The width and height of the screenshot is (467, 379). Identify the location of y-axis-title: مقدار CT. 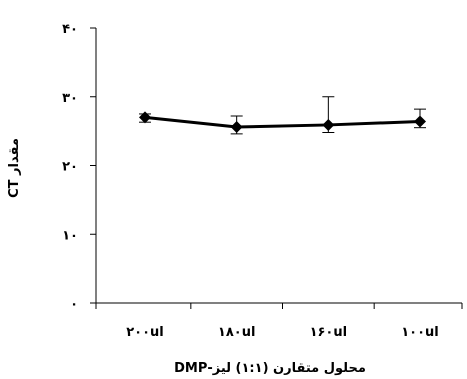
(14, 168).